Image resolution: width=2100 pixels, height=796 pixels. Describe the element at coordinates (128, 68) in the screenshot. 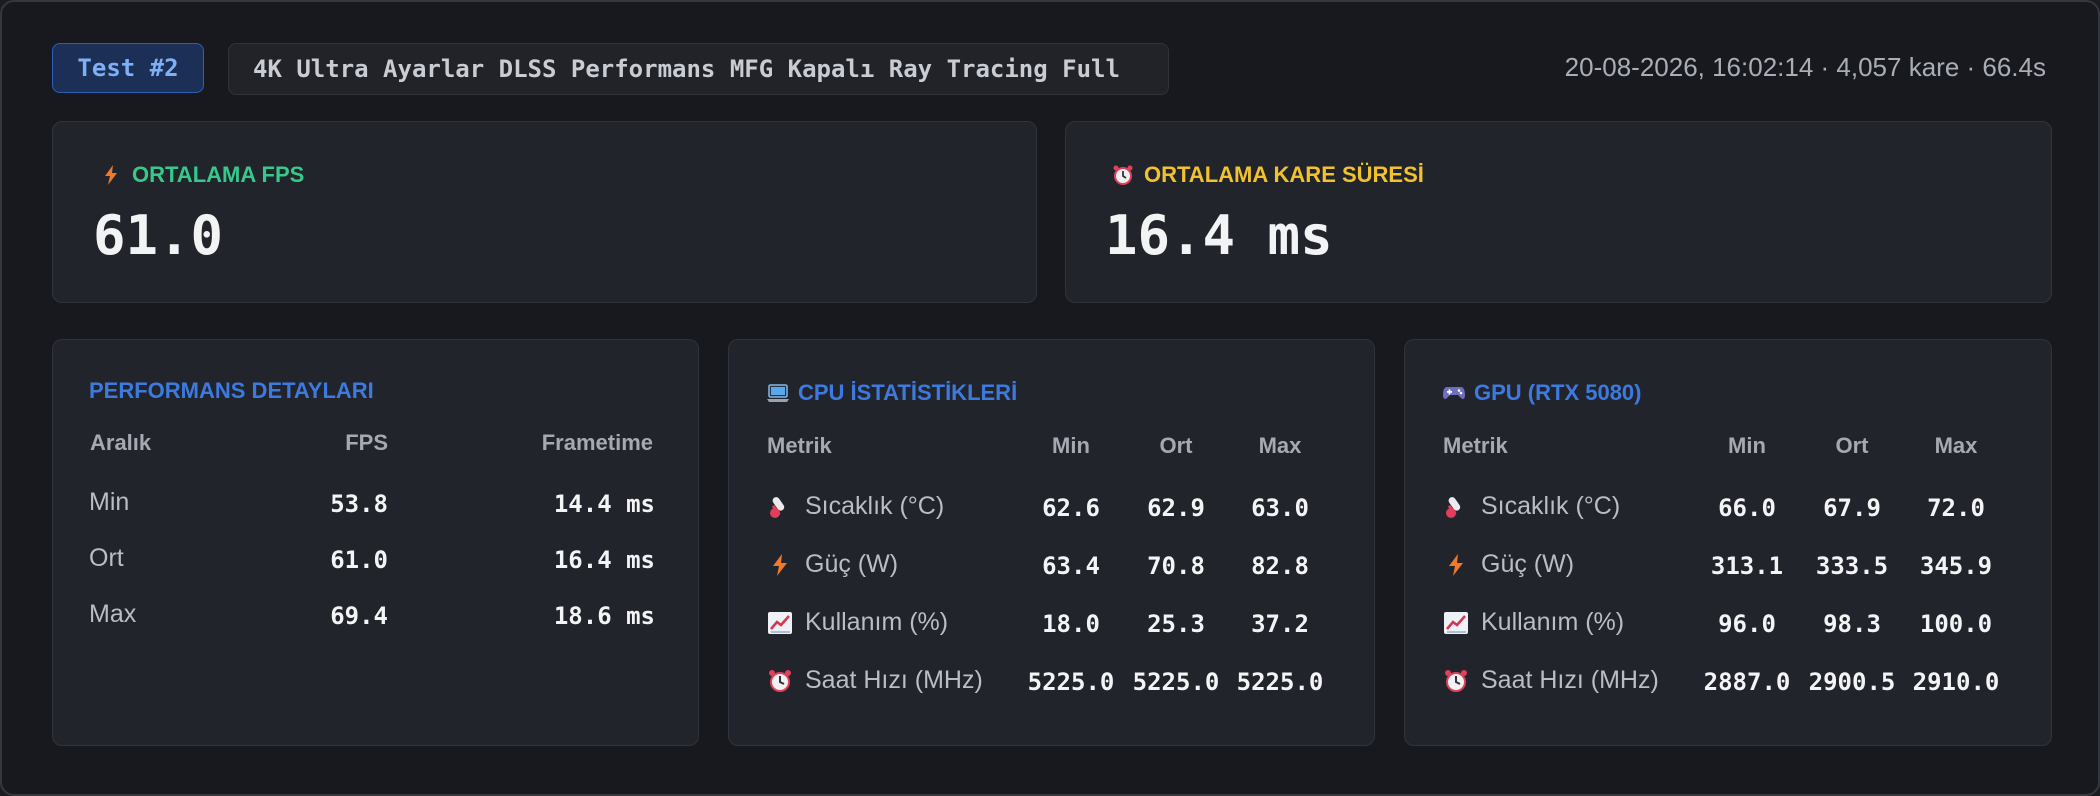

I see `test-badge: Test #2` at that location.